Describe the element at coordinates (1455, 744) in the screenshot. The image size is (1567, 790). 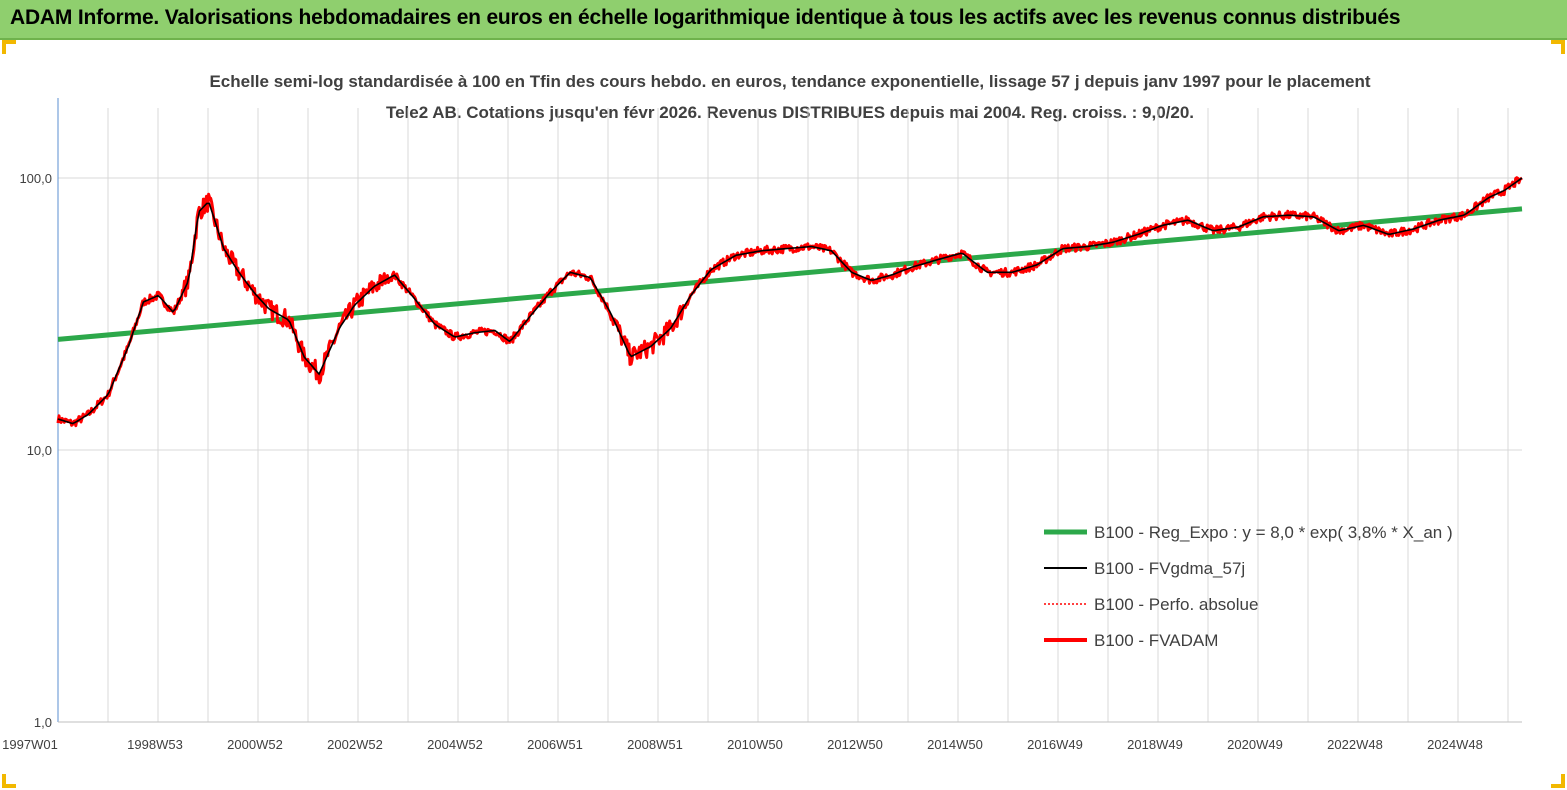
I see `x-tick-label: 2024W48` at that location.